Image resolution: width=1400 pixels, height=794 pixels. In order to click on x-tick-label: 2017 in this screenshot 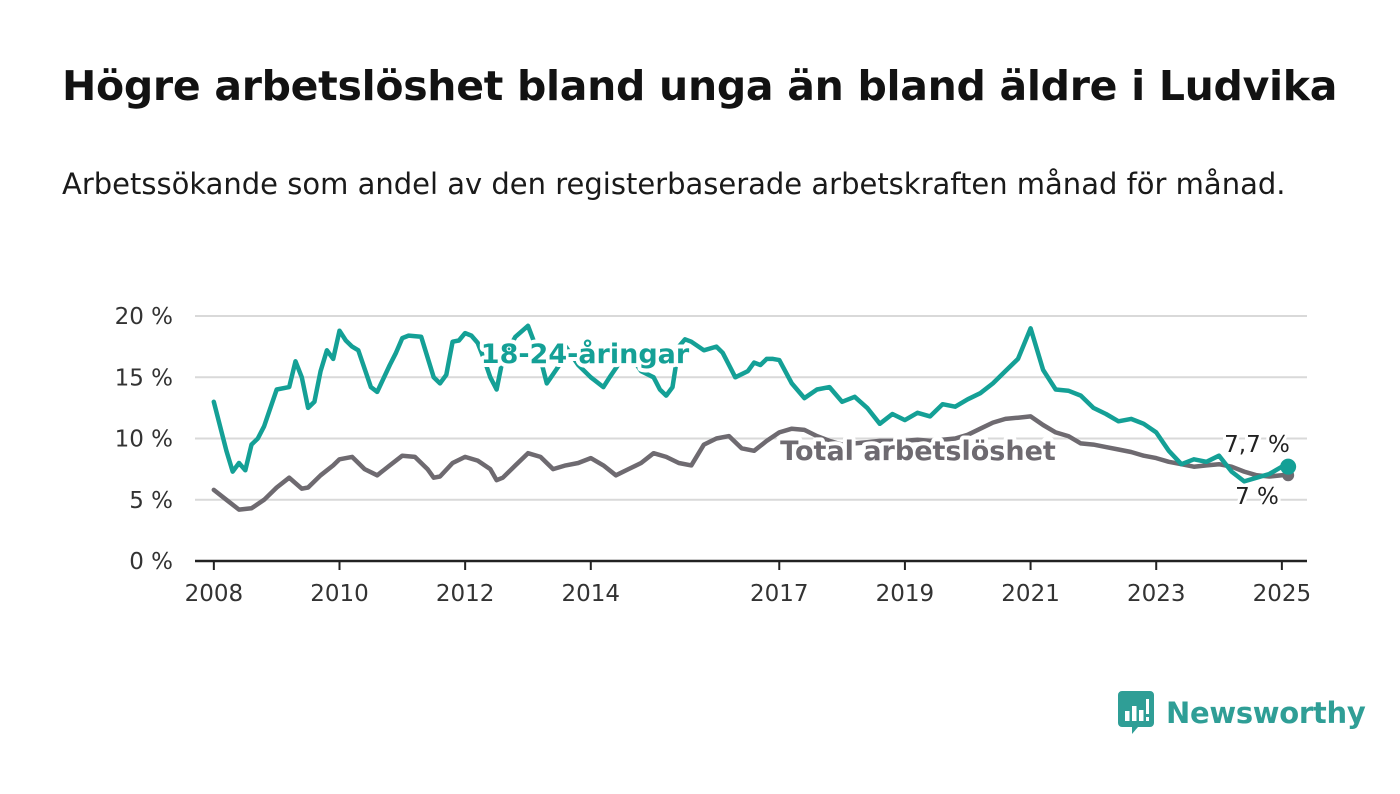, I will do `click(779, 594)`.